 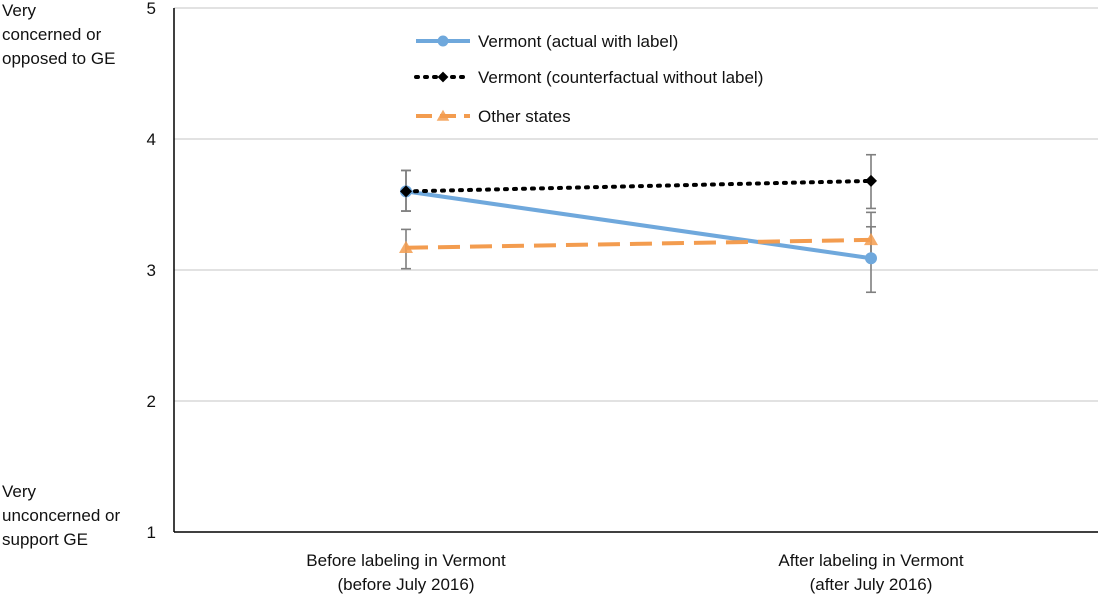 What do you see at coordinates (151, 532) in the screenshot?
I see `y-tick-label-1: 1` at bounding box center [151, 532].